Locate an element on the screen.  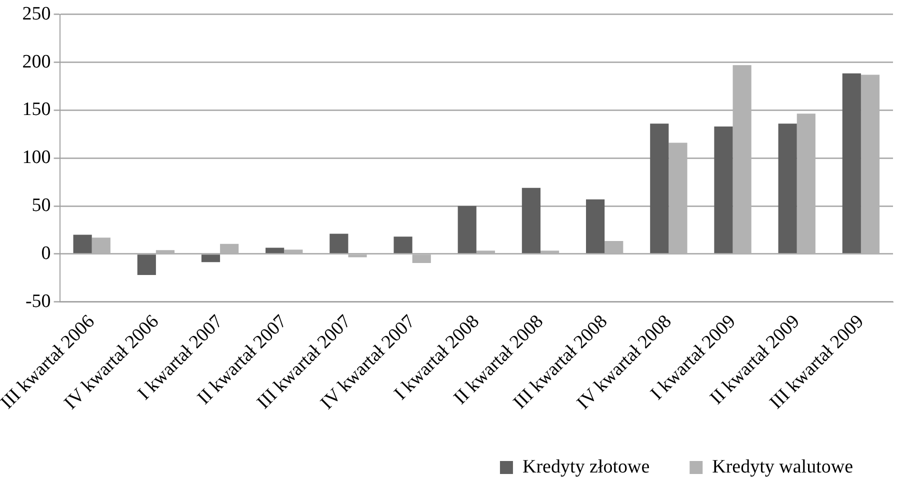
y-tick-label: 250 is located at coordinates (36, 13).